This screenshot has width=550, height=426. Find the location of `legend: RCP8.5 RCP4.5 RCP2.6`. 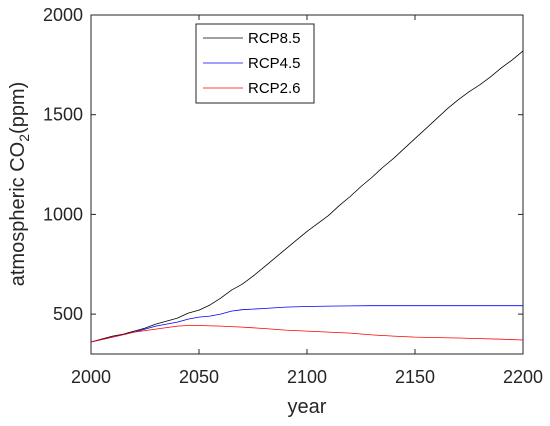

legend: RCP8.5 RCP4.5 RCP2.6 is located at coordinates (255, 63).